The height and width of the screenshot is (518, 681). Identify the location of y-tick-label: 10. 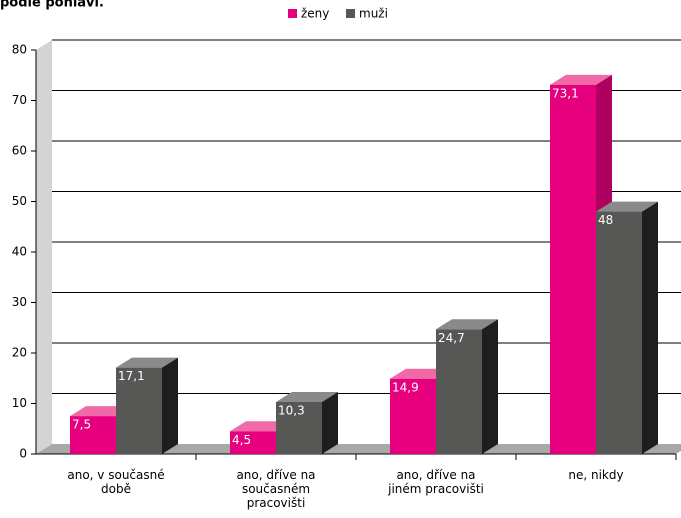
(19, 403).